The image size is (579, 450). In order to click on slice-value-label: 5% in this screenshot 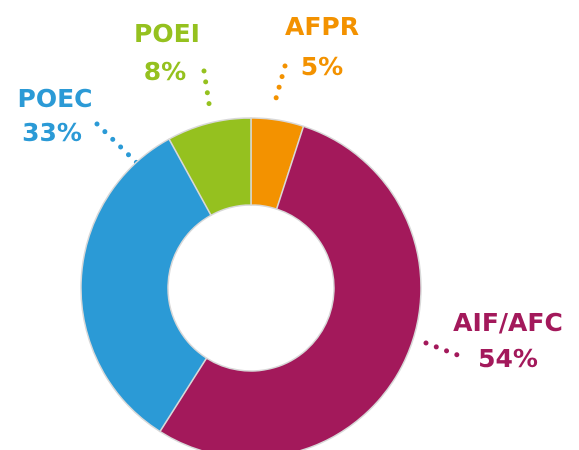, I will do `click(322, 66)`.